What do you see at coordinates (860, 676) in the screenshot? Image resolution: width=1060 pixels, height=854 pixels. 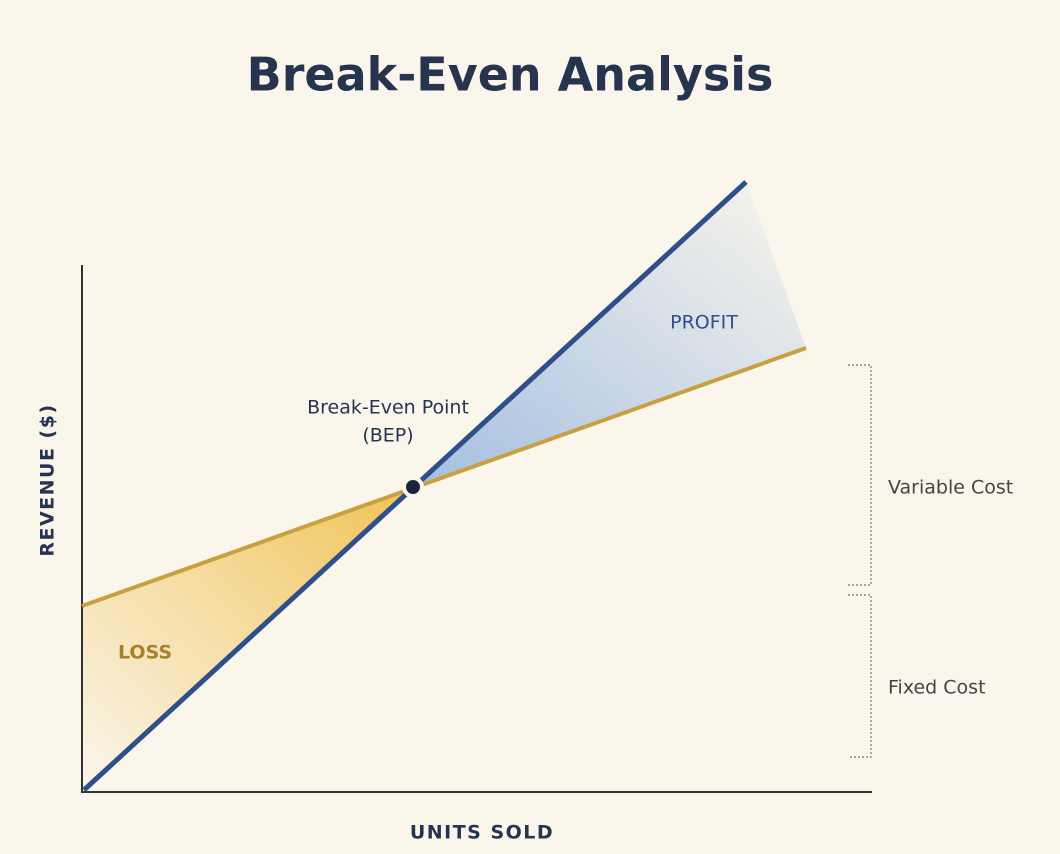 I see `fixed-cost-bracket` at bounding box center [860, 676].